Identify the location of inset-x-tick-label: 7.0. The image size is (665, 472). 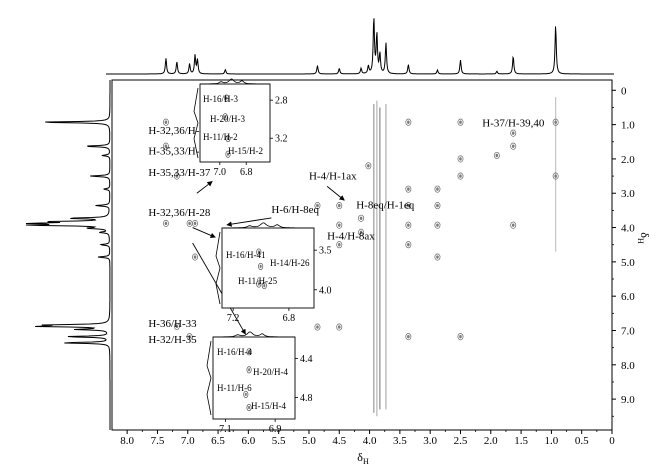
(220, 172).